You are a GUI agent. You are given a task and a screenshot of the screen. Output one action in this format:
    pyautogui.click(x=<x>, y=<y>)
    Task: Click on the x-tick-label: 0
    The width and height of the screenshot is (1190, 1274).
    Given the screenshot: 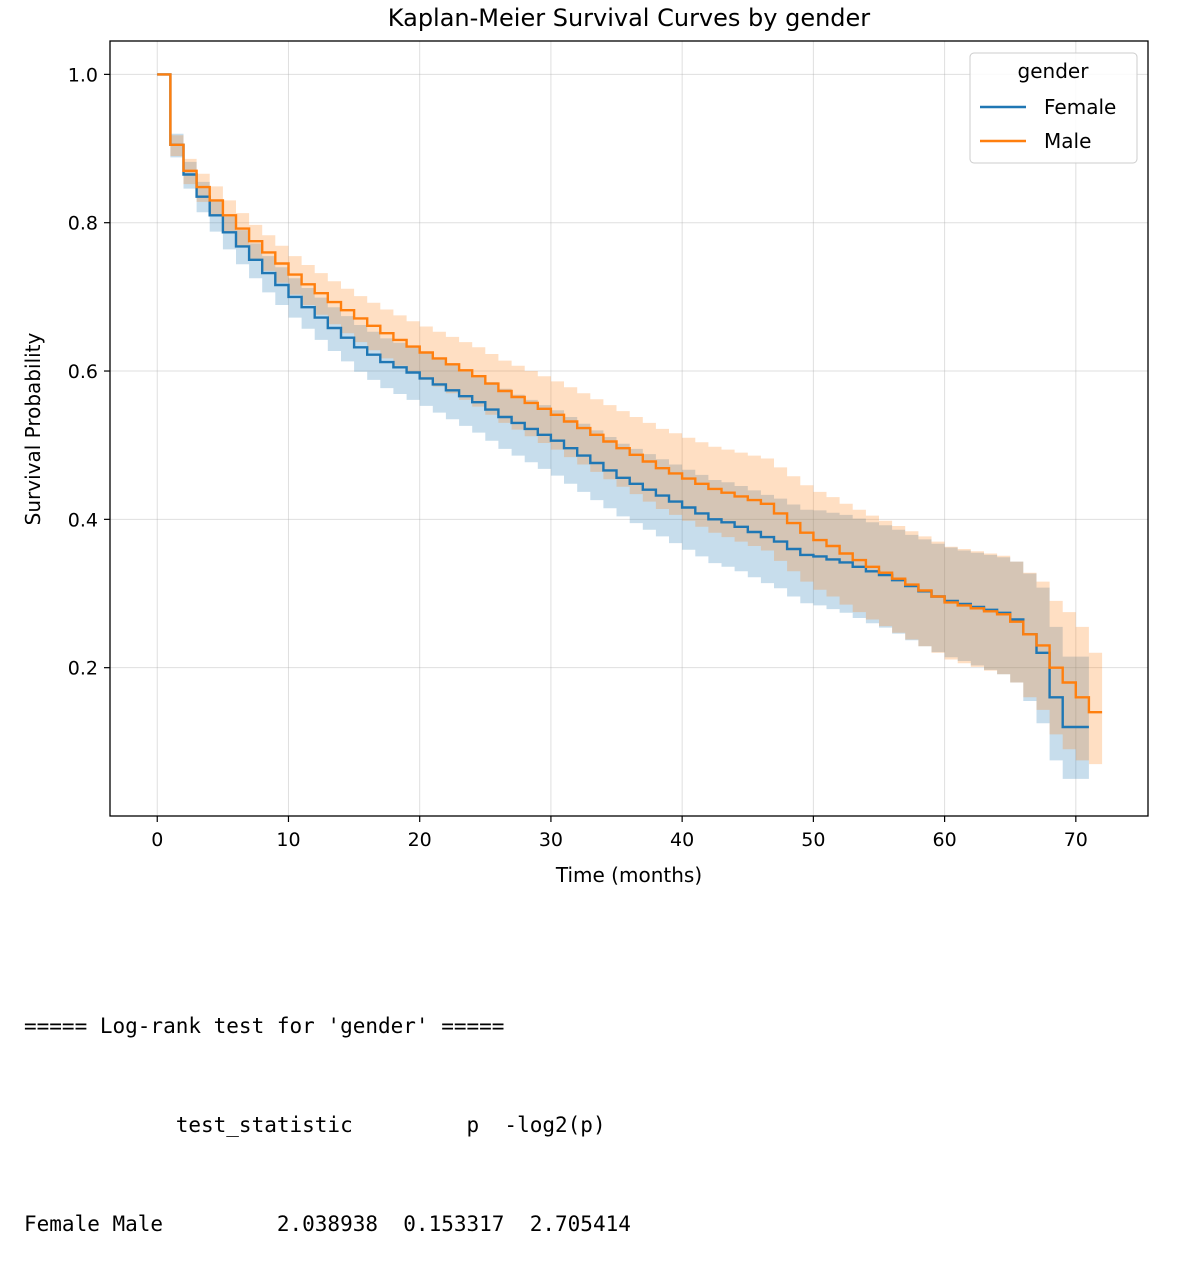 What is the action you would take?
    pyautogui.click(x=157, y=840)
    